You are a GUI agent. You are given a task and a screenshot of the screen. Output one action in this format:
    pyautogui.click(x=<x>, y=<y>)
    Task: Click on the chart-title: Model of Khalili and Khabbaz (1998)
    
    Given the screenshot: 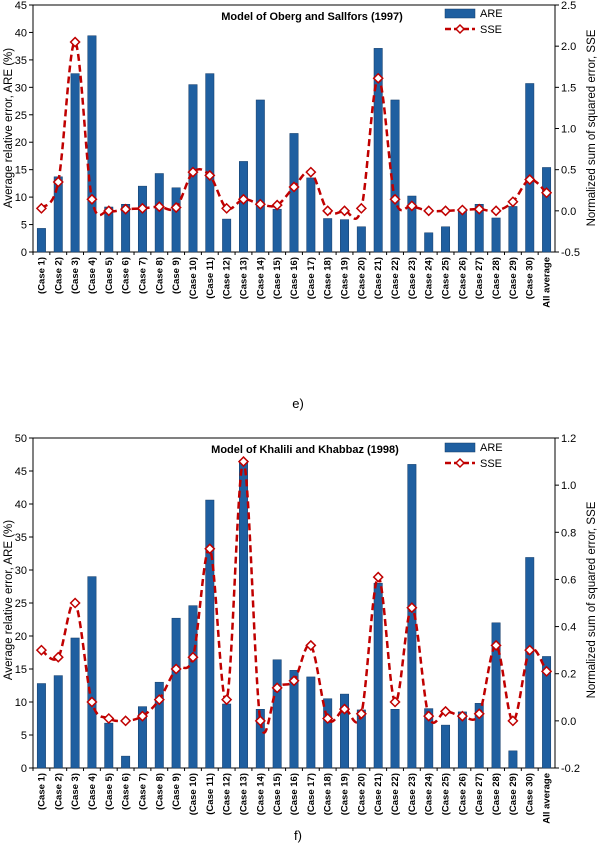 What is the action you would take?
    pyautogui.click(x=305, y=450)
    